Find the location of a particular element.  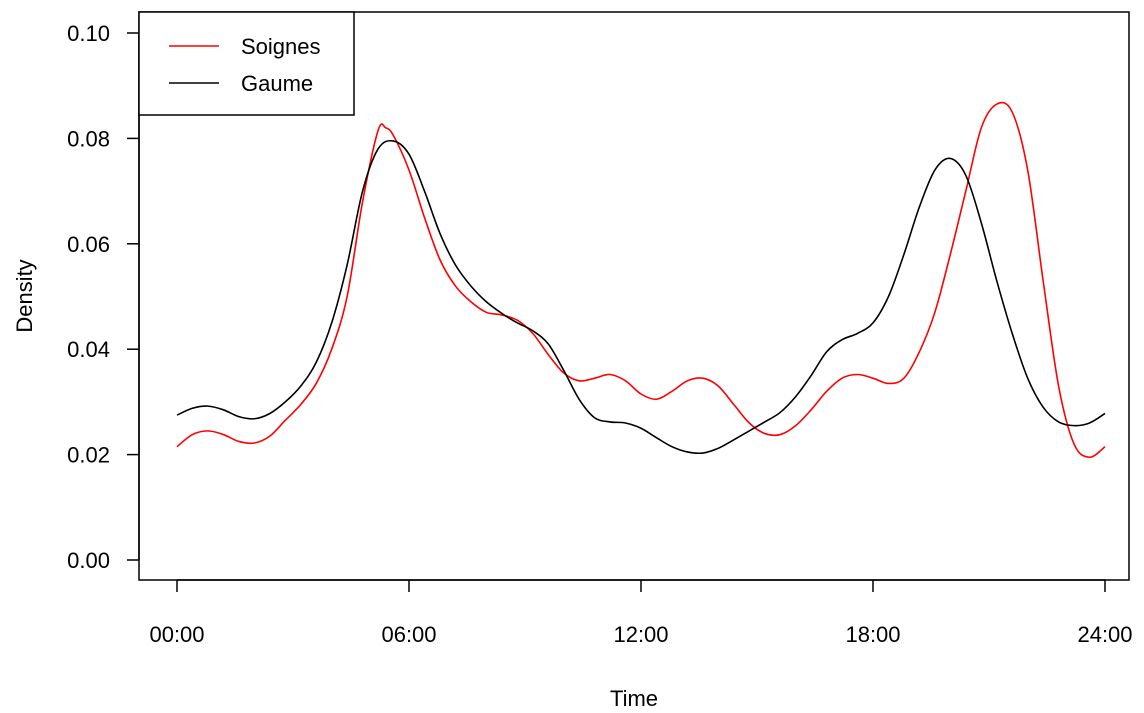

x-axis: 00:00 06:00 12:00 18:00 24:00 is located at coordinates (641, 613).